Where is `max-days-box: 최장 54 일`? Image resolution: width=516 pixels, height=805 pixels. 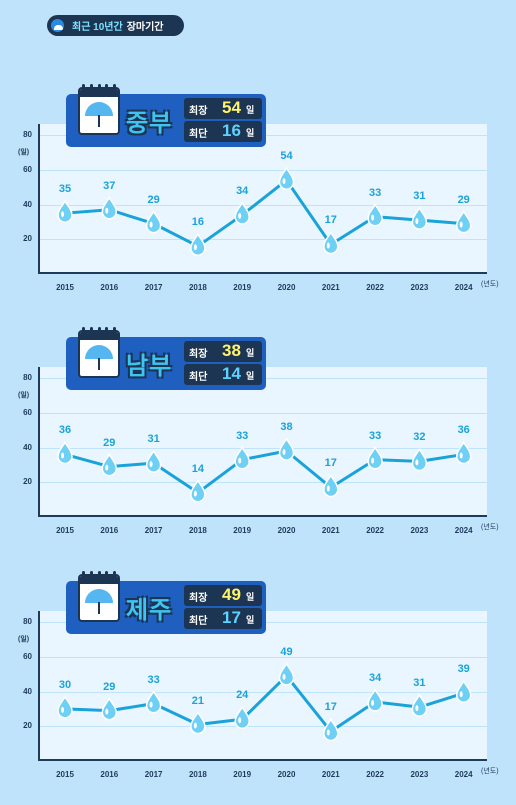 max-days-box: 최장 54 일 is located at coordinates (223, 108).